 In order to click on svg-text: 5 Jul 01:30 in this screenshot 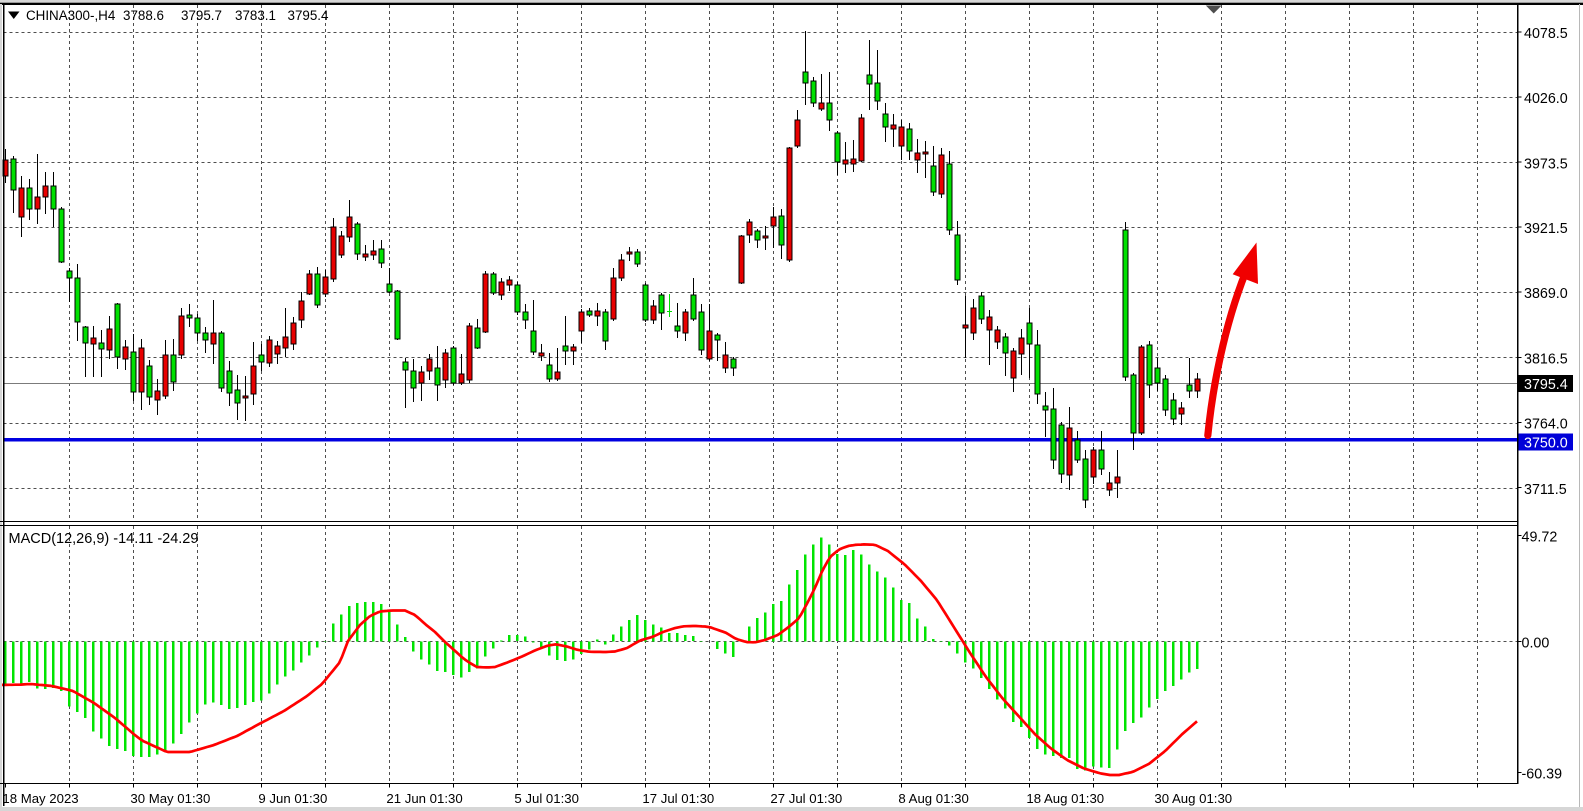, I will do `click(546, 798)`.